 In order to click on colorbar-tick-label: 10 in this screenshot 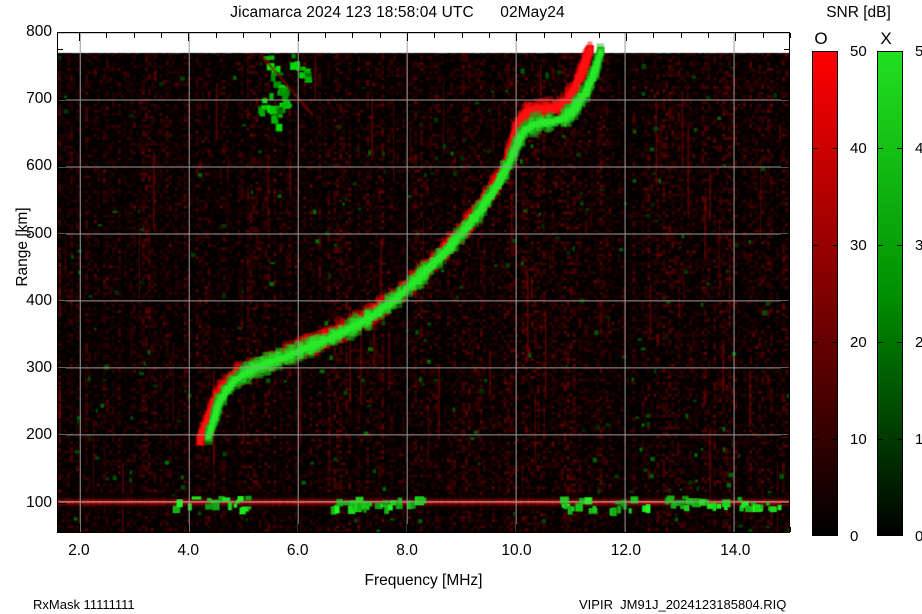, I will do `click(918, 439)`.